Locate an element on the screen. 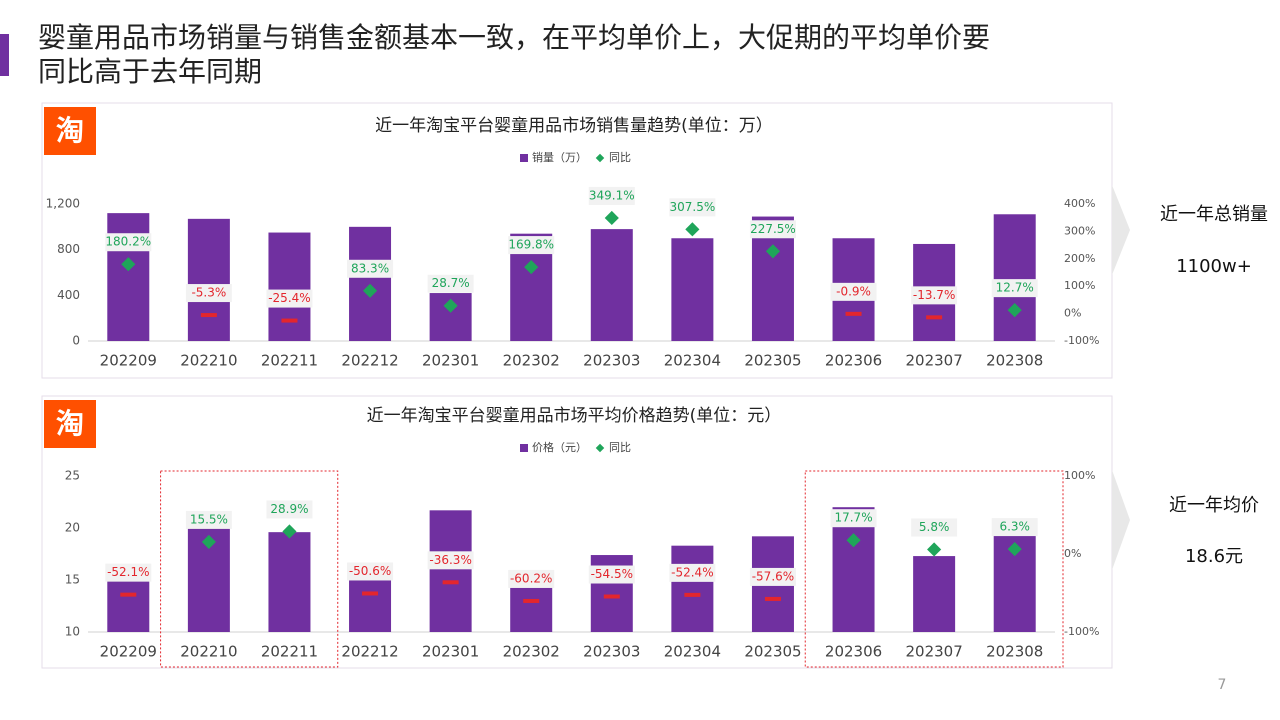  data-label: -25.4% is located at coordinates (289, 298).